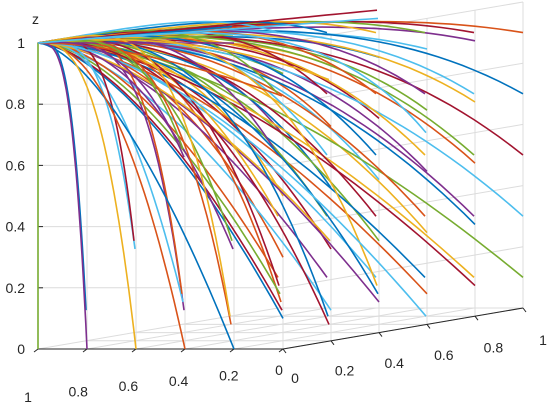  What do you see at coordinates (444, 355) in the screenshot?
I see `y-tick-label: 0.6` at bounding box center [444, 355].